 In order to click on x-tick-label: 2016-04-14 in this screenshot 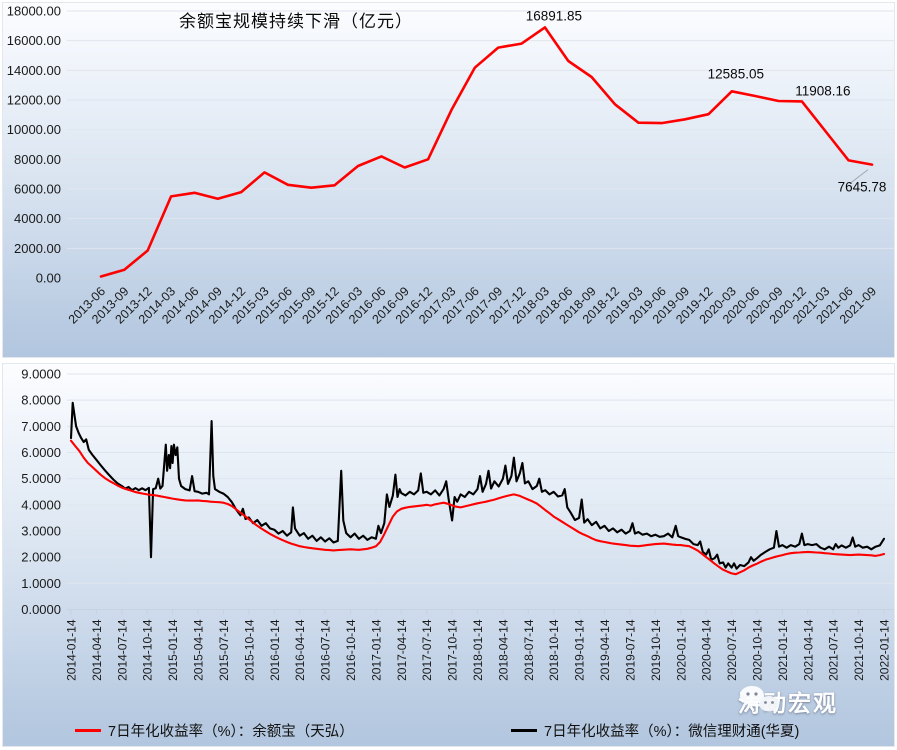, I will do `click(300, 650)`.